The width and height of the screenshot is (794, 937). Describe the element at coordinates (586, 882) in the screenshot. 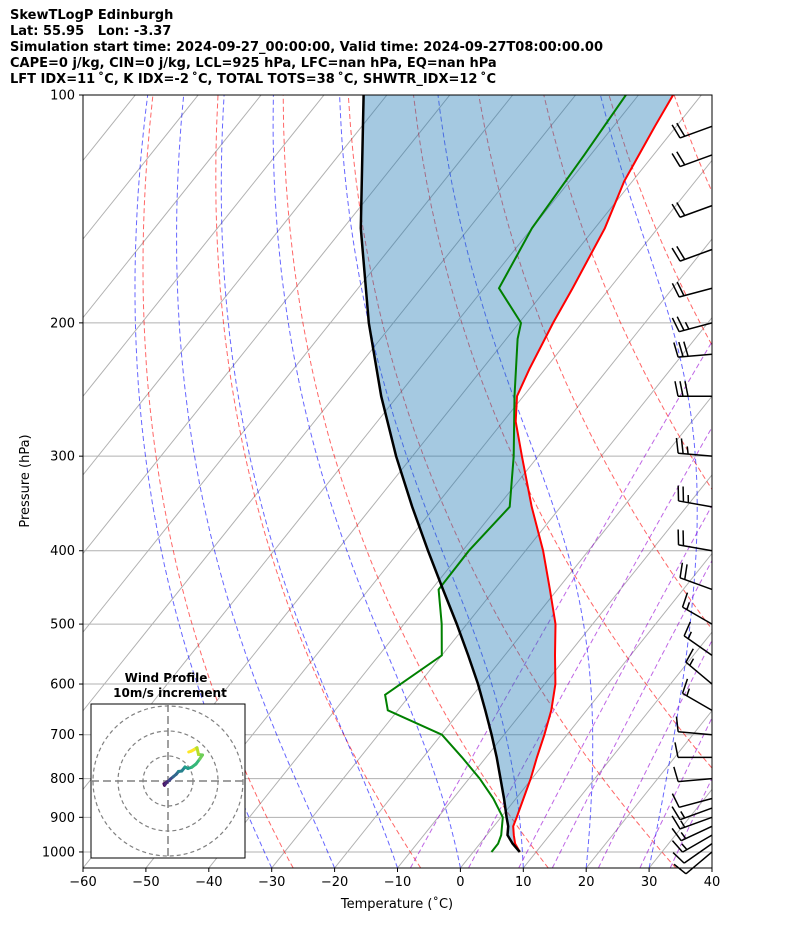

I see `x-tick-label: 20` at that location.